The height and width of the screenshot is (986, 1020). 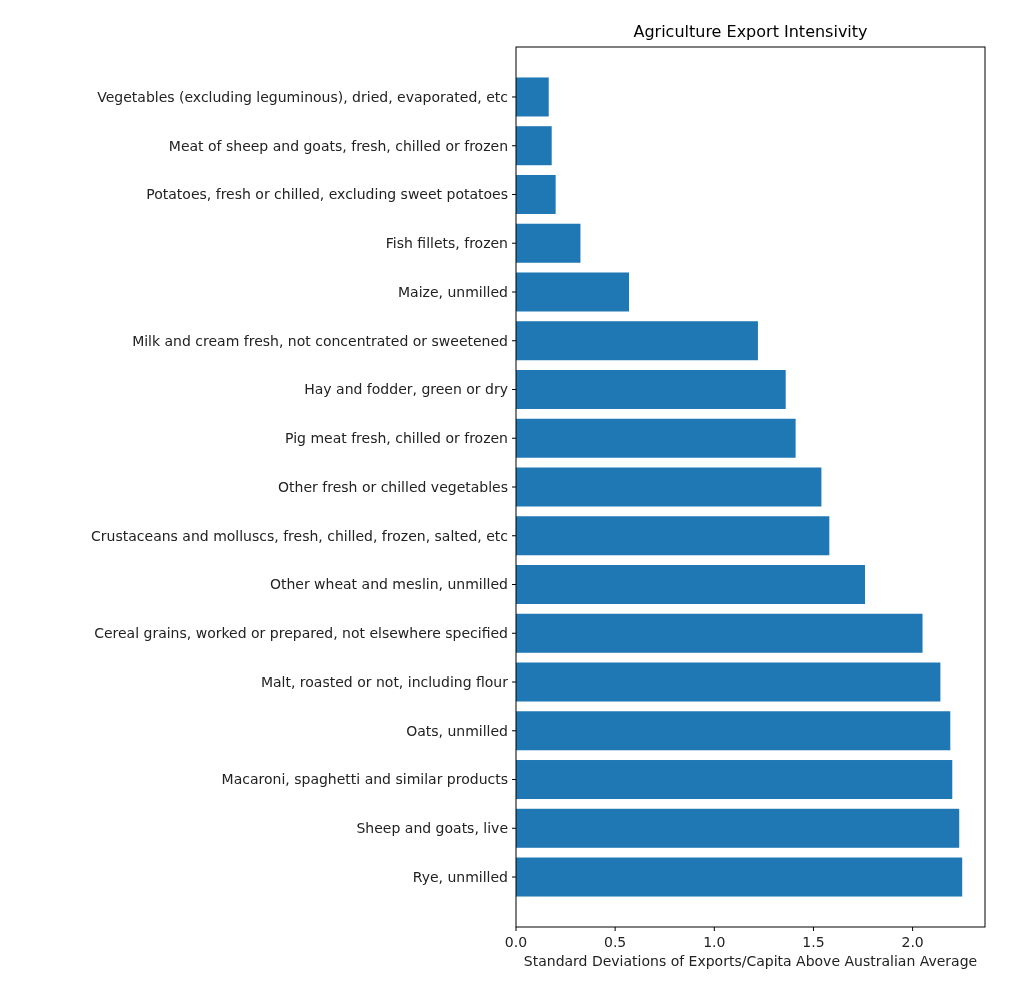 What do you see at coordinates (396, 438) in the screenshot?
I see `y-tick-label: Pig meat fresh, chilled or frozen` at bounding box center [396, 438].